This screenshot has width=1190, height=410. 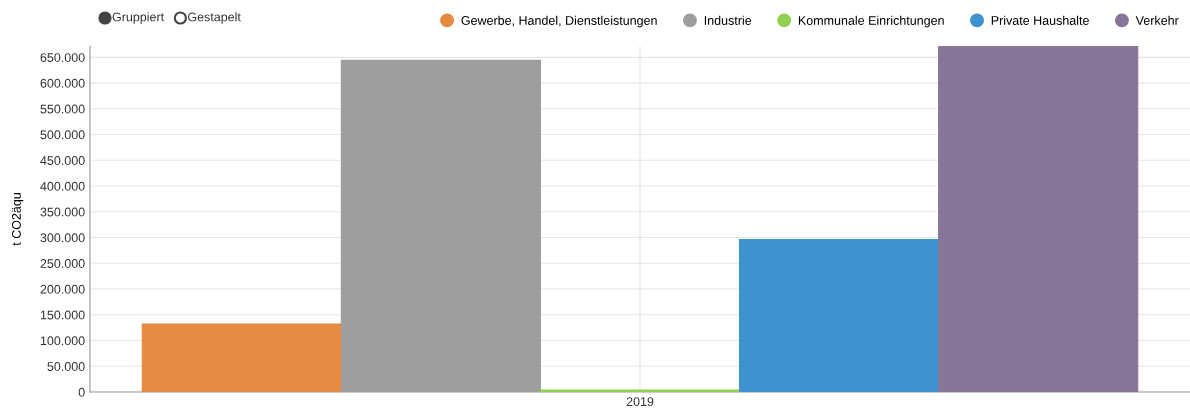 What do you see at coordinates (81, 392) in the screenshot?
I see `y-tick-label: 0` at bounding box center [81, 392].